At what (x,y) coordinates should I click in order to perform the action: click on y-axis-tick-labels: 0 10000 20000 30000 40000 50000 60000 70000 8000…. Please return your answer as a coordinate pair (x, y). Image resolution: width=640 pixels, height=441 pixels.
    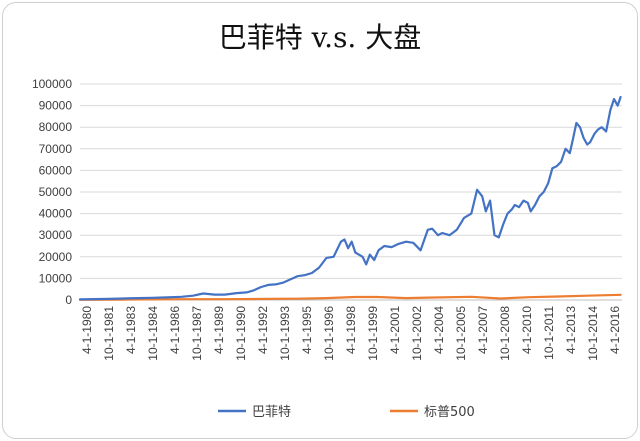
    Looking at the image, I should click on (52, 192).